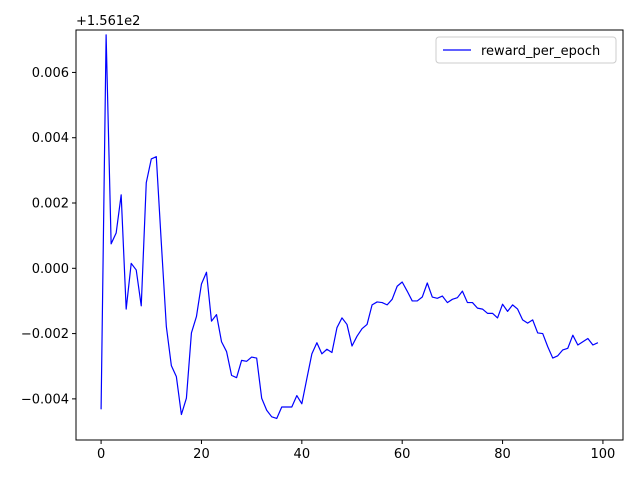 This screenshot has width=640, height=484. Describe the element at coordinates (45, 334) in the screenshot. I see `y-tick-label: −0.002` at that location.